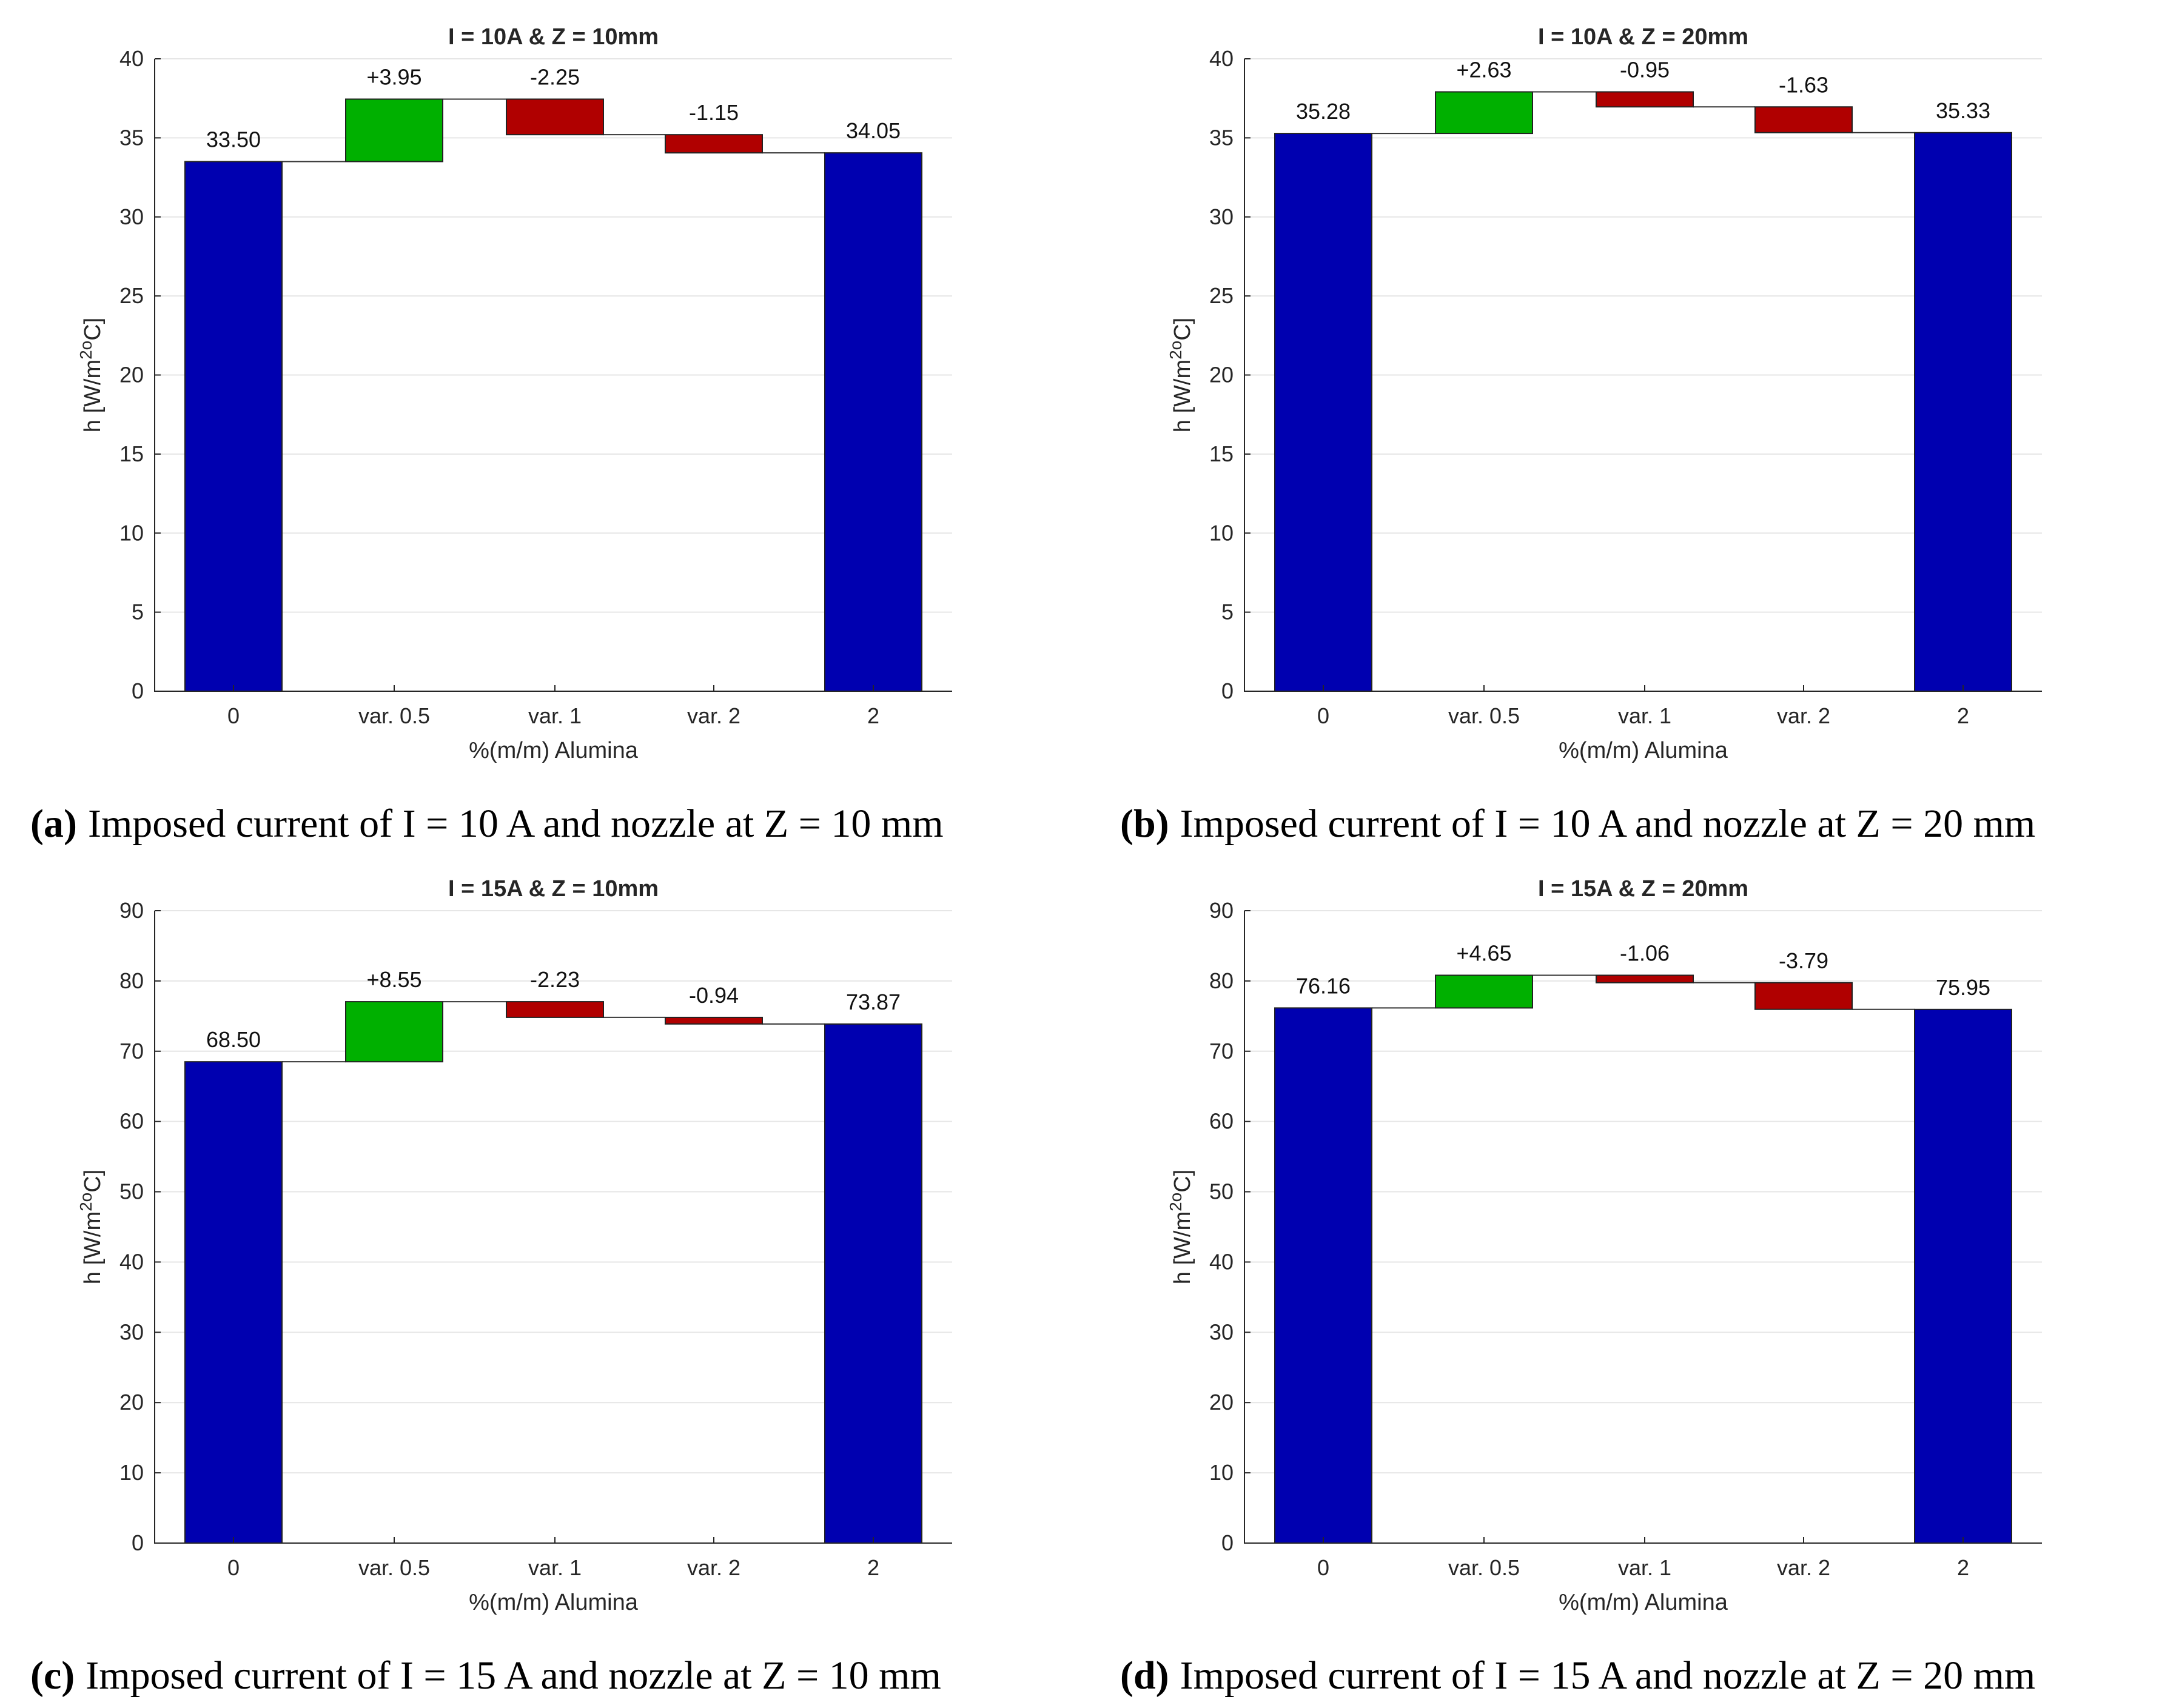  I want to click on y-axis-label-sup: 2, so click(85, 1207).